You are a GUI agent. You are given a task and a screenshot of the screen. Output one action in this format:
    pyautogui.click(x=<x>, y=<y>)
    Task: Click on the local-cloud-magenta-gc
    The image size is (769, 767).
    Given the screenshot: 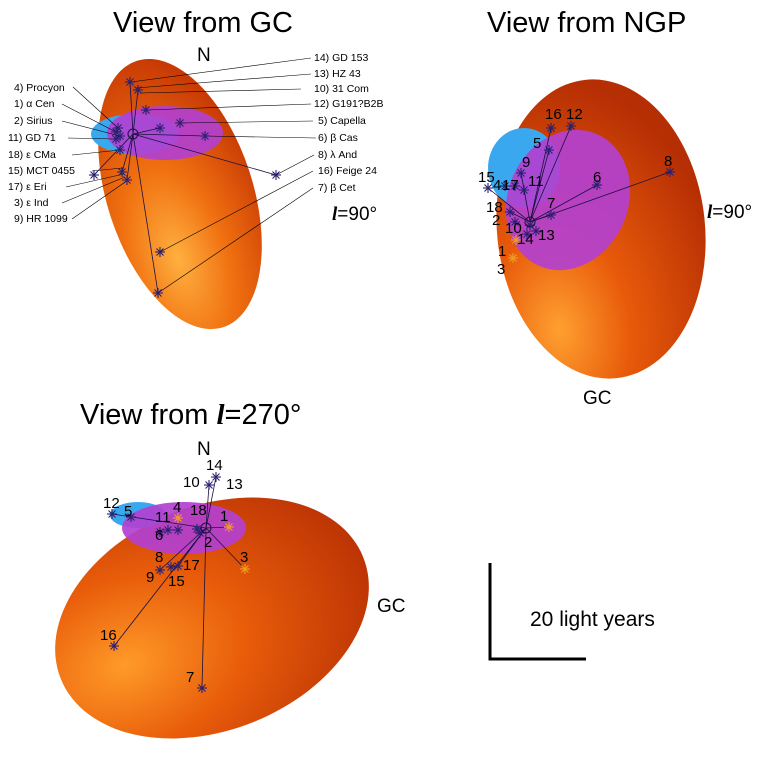 What is the action you would take?
    pyautogui.click(x=165, y=133)
    